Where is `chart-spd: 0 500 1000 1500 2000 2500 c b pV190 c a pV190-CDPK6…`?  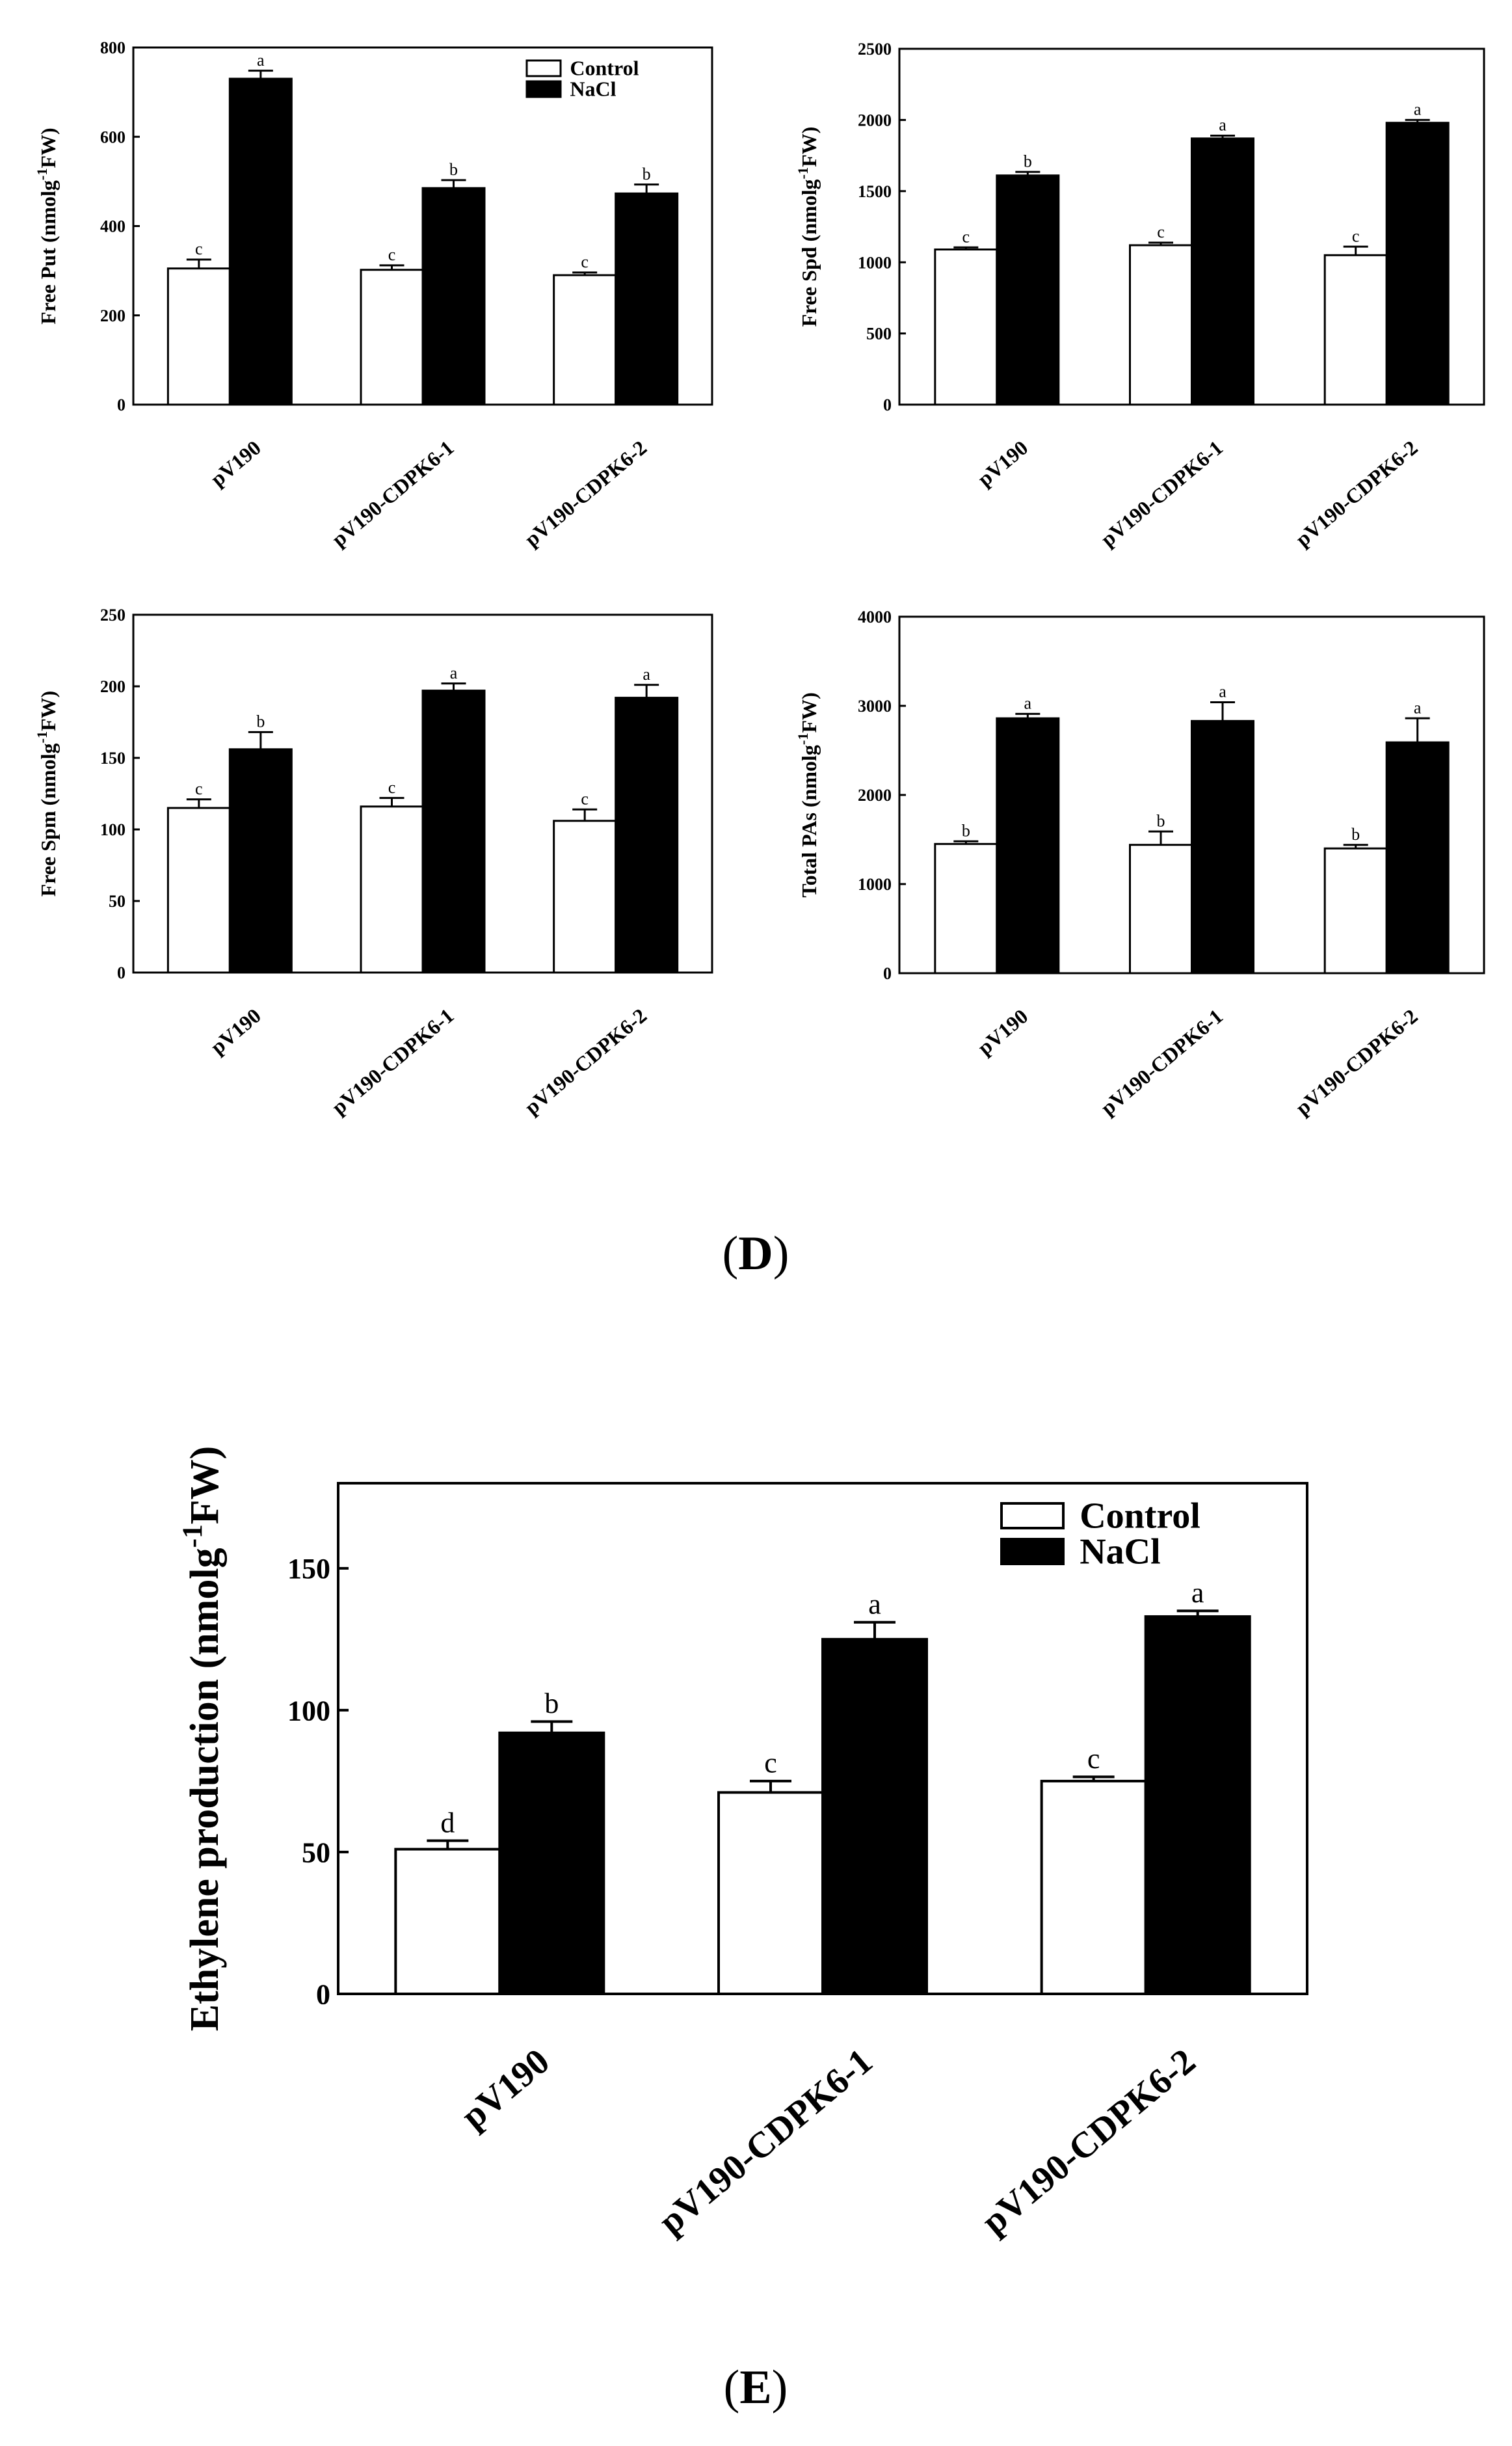 chart-spd: 0 500 1000 1500 2000 2500 c b pV190 c a pV190-CDPK6… is located at coordinates (1140, 295).